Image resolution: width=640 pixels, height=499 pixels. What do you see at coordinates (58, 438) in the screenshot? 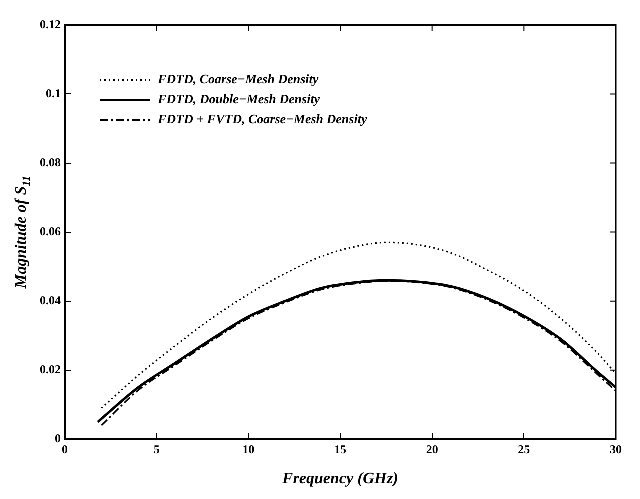
I see `y-tick-label: 0` at bounding box center [58, 438].